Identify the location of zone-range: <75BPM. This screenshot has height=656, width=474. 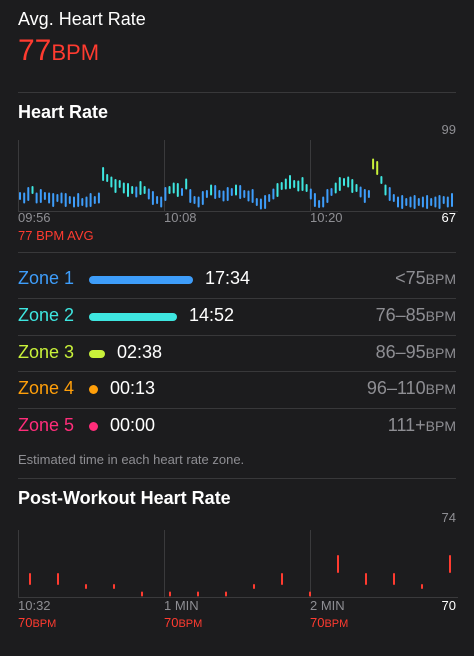
(425, 278).